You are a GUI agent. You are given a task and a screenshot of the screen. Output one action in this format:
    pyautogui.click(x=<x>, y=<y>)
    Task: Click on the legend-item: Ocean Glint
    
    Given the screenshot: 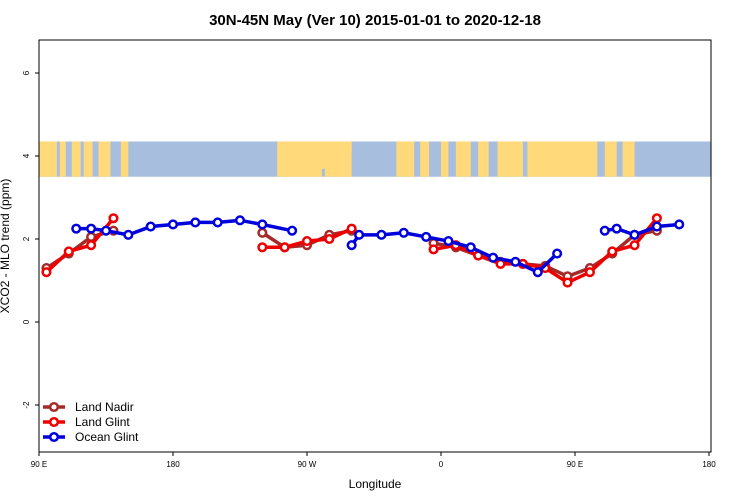 What is the action you would take?
    pyautogui.click(x=91, y=437)
    